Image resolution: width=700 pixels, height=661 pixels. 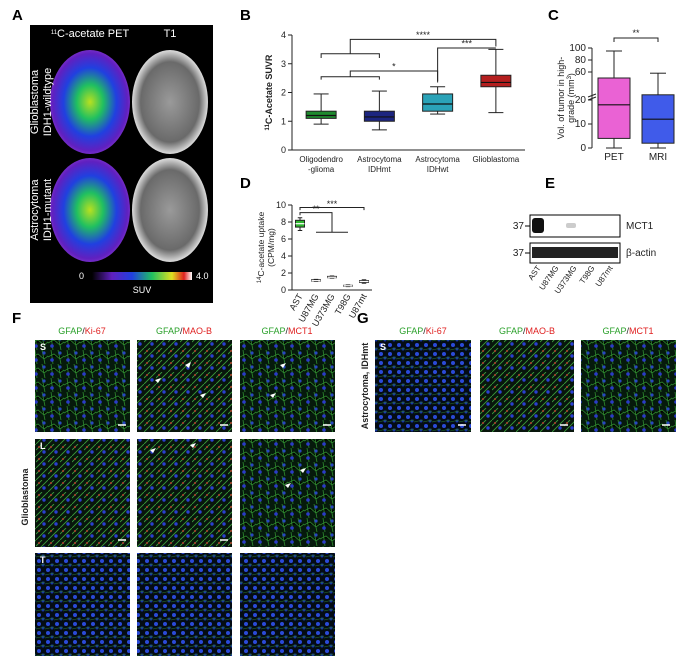 What do you see at coordinates (641, 253) in the screenshot?
I see `band-label: β-actin` at bounding box center [641, 253].